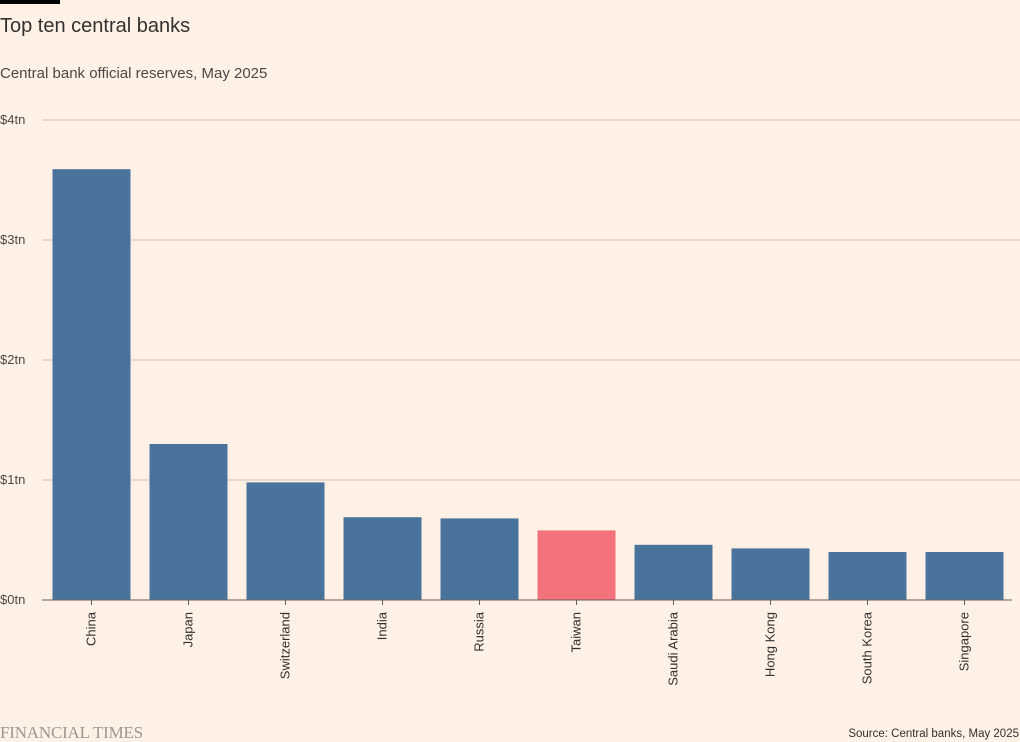 This screenshot has width=1020, height=742. I want to click on financial-times-logo: FINANCIAL TIMES, so click(71, 732).